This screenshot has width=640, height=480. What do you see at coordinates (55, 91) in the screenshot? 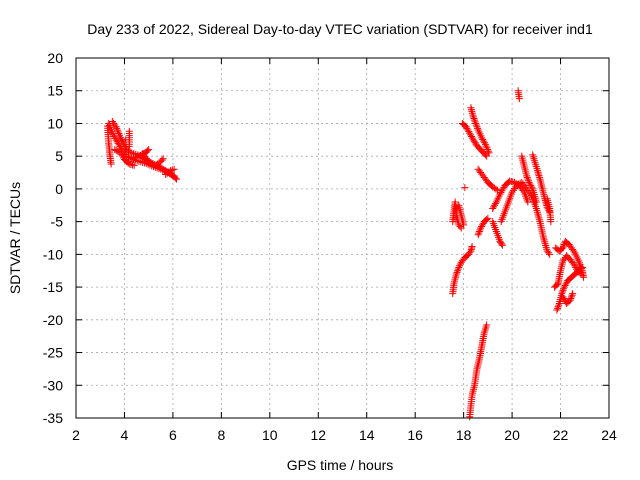
I see `y-tick-label: 15` at bounding box center [55, 91].